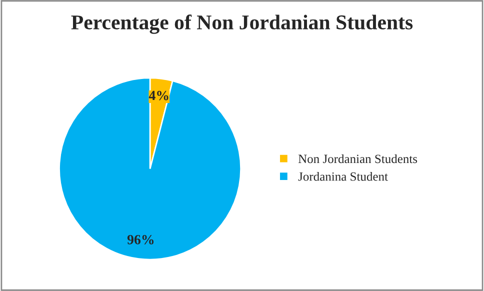 The height and width of the screenshot is (291, 484). Describe the element at coordinates (140, 239) in the screenshot. I see `data-label: 96%` at that location.